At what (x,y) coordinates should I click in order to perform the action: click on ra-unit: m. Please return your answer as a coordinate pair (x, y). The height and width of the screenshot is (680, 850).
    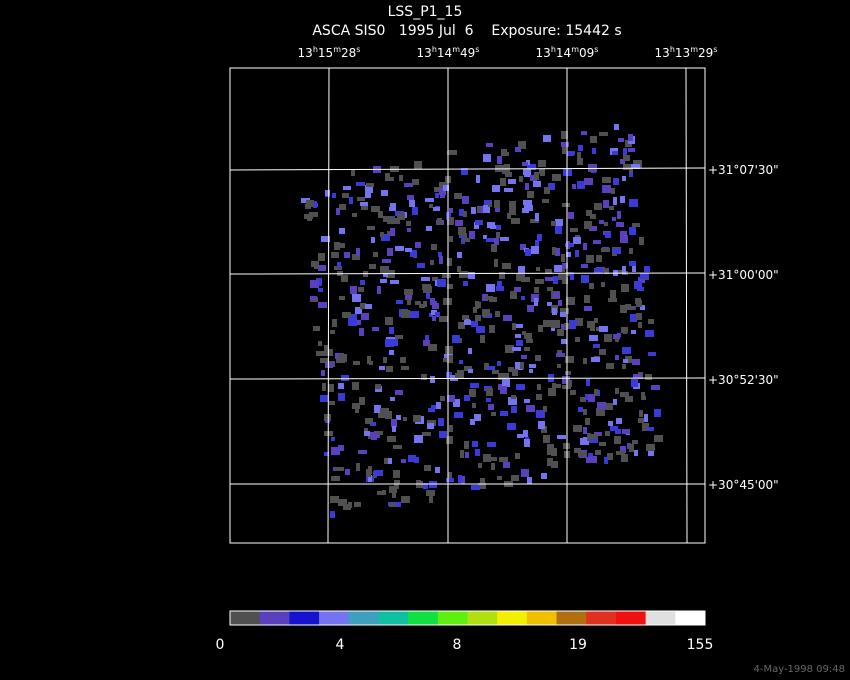
    Looking at the image, I should click on (337, 49).